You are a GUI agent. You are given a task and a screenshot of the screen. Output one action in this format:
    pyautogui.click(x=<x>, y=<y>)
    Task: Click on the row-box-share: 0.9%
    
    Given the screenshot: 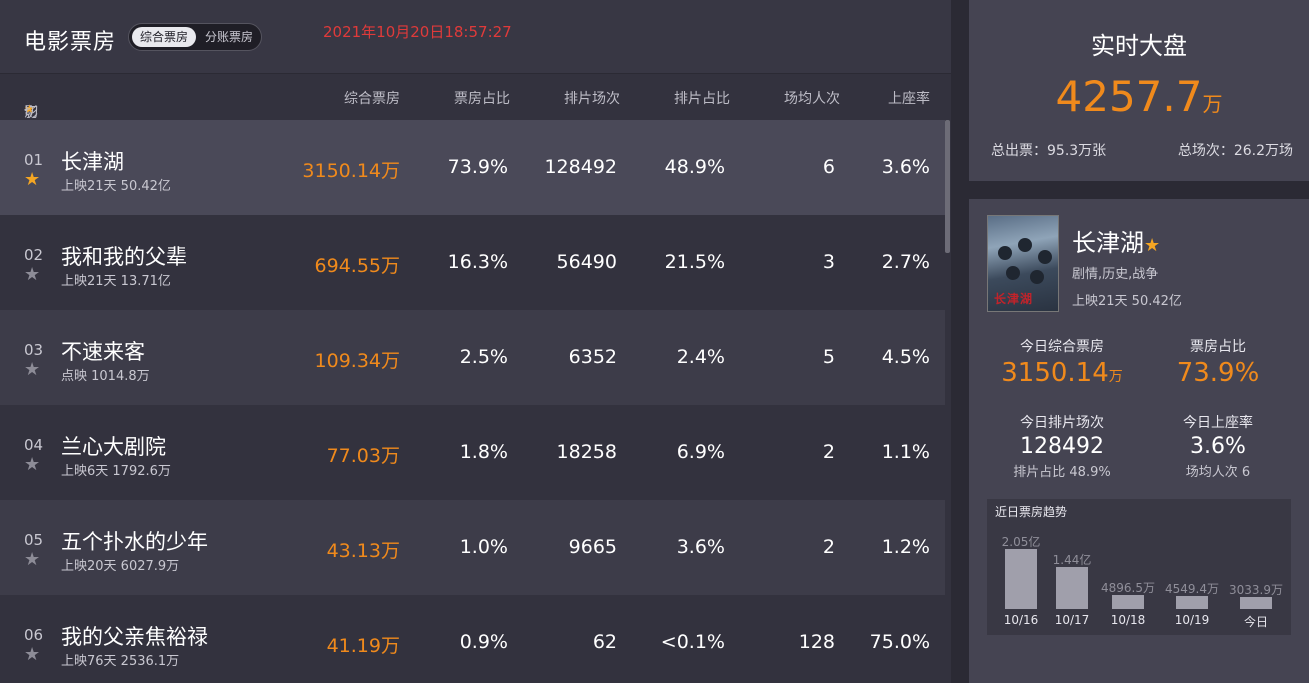 What is the action you would take?
    pyautogui.click(x=483, y=642)
    